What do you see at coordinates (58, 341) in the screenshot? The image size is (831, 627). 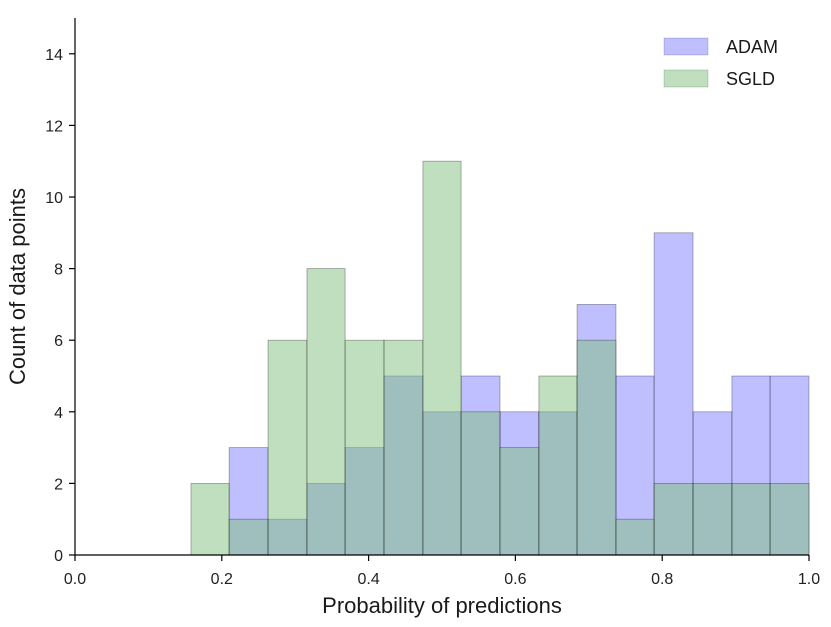 I see `y-tick-label: 6` at bounding box center [58, 341].